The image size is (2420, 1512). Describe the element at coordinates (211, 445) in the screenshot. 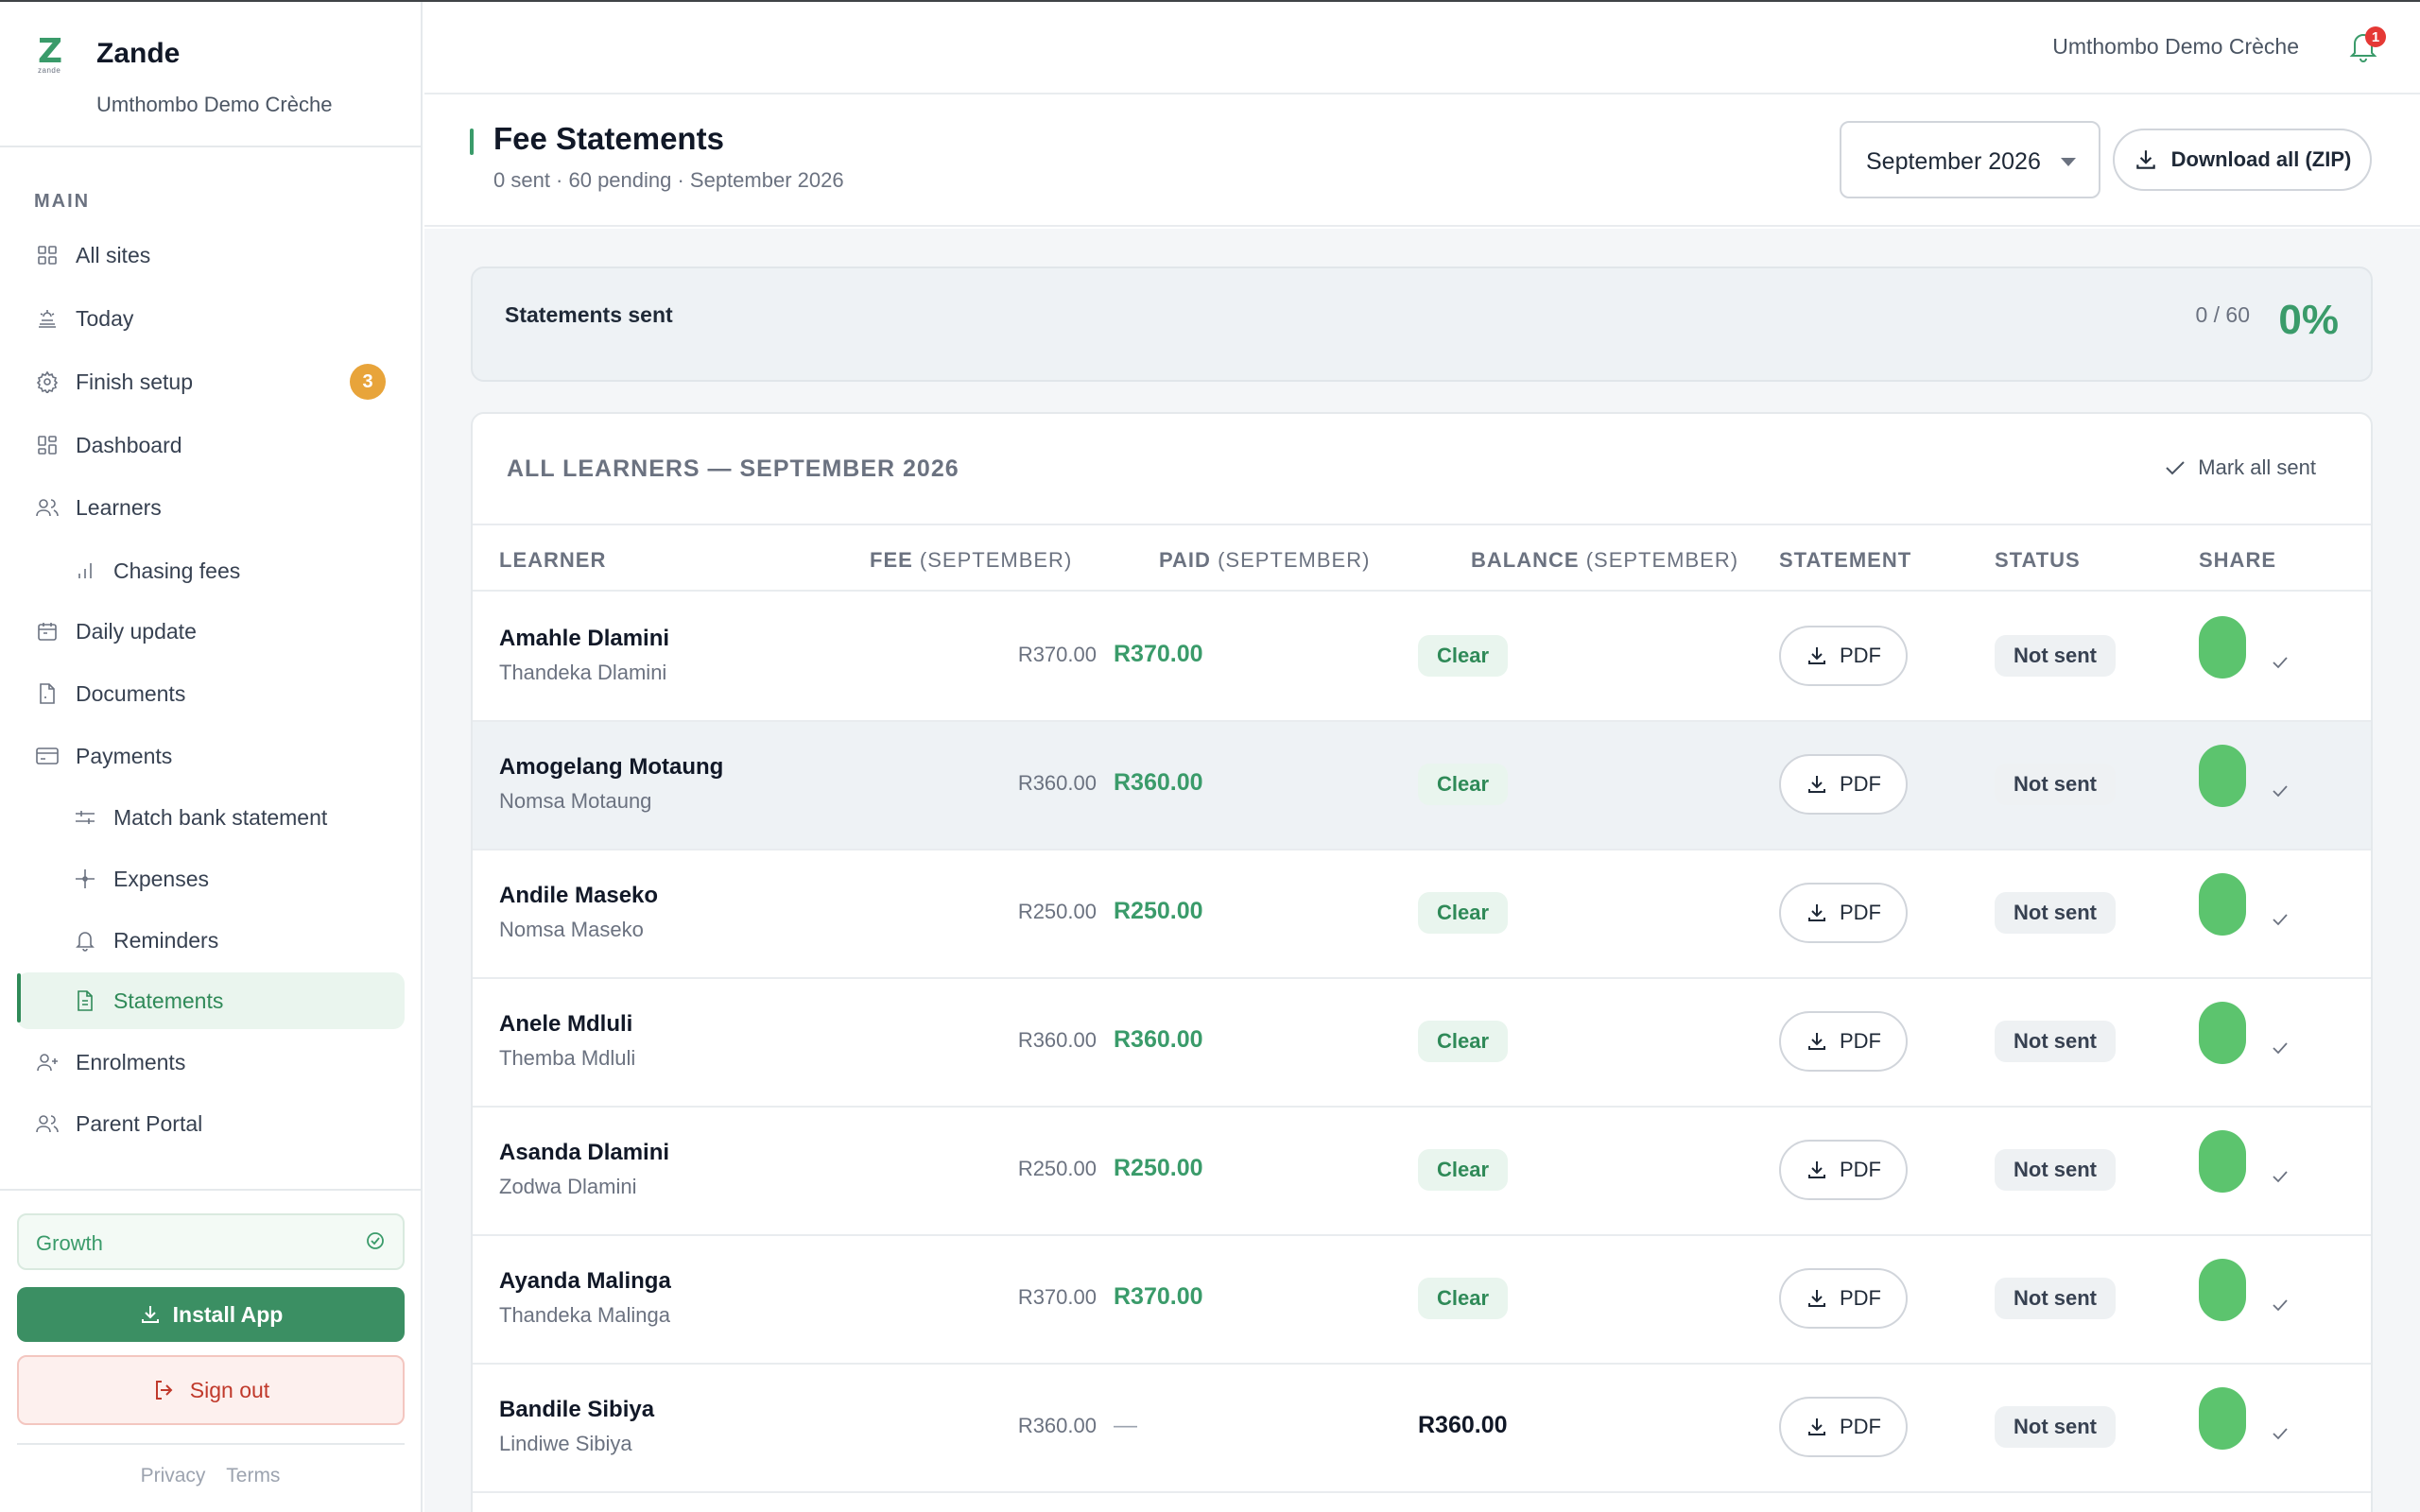

I see `sidebar-item-dashboard: Dashboard` at that location.